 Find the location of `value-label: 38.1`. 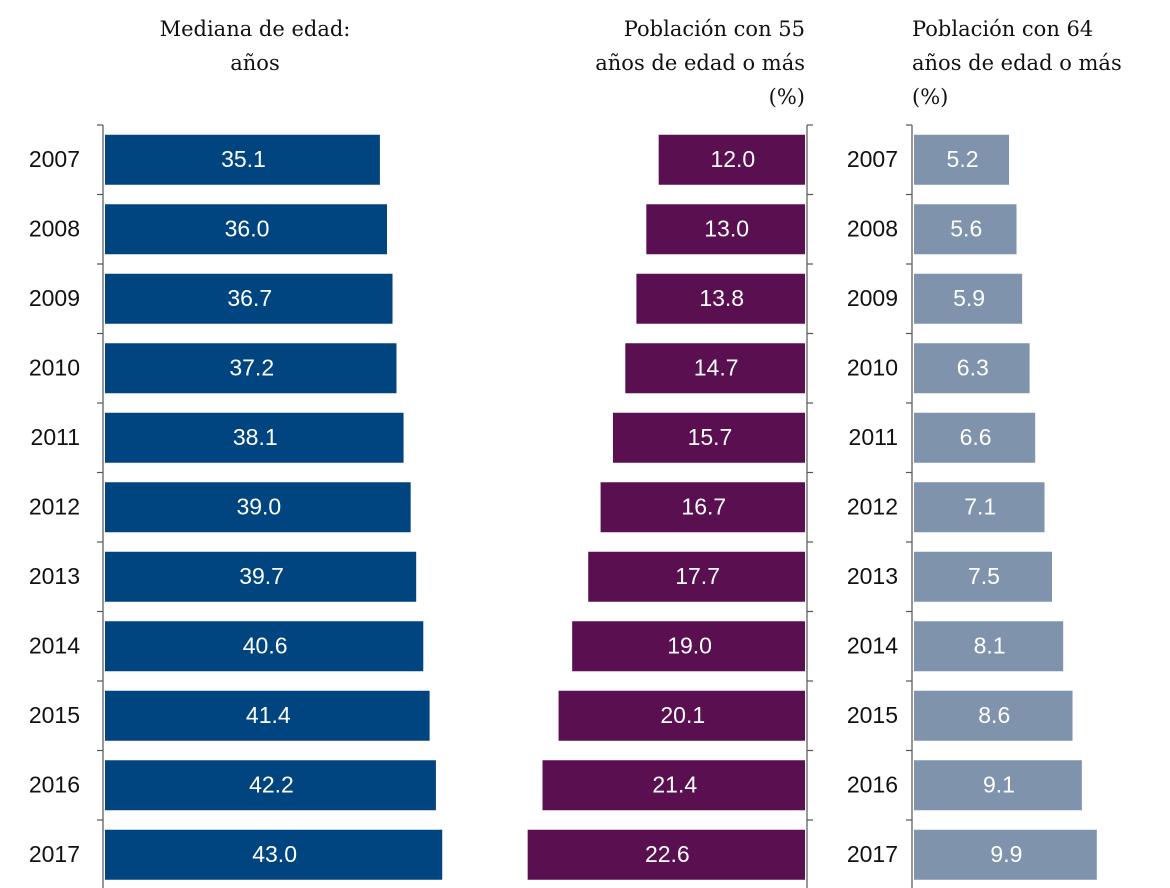

value-label: 38.1 is located at coordinates (255, 437).